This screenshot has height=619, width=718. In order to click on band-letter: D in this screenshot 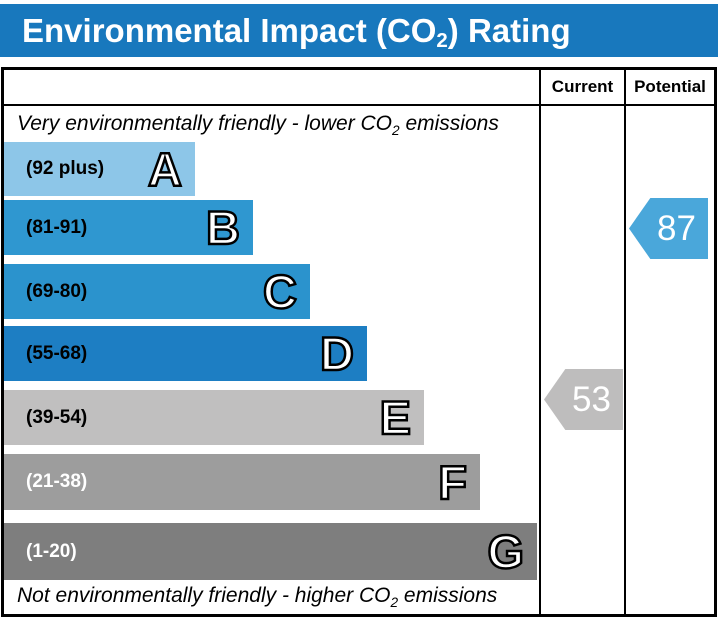, I will do `click(337, 353)`.